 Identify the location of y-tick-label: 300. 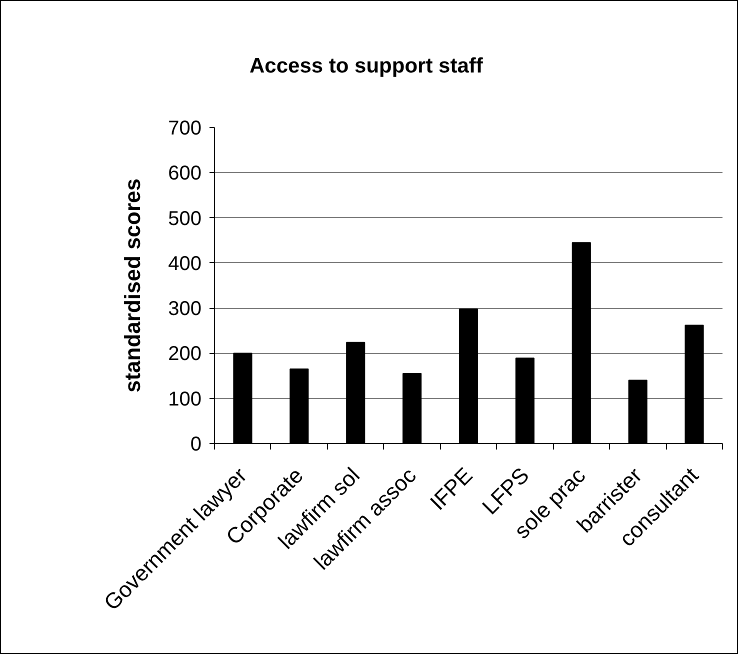
(185, 309).